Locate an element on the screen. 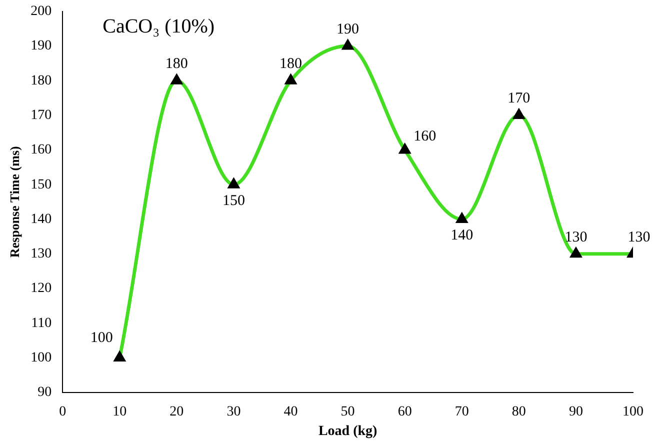 The height and width of the screenshot is (442, 655). y-tick-label: 140 is located at coordinates (41, 219).